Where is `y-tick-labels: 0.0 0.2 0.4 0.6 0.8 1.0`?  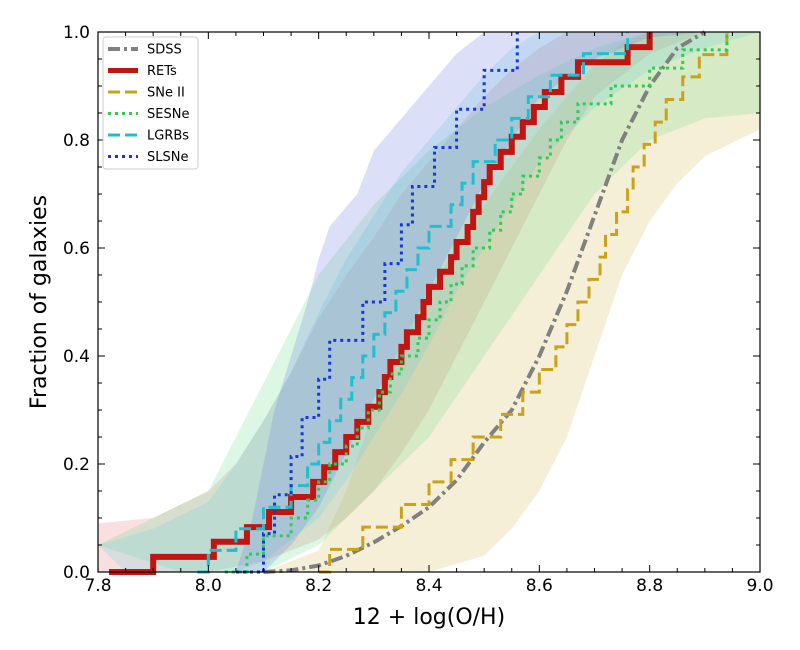
y-tick-labels: 0.0 0.2 0.4 0.6 0.8 1.0 is located at coordinates (76, 303).